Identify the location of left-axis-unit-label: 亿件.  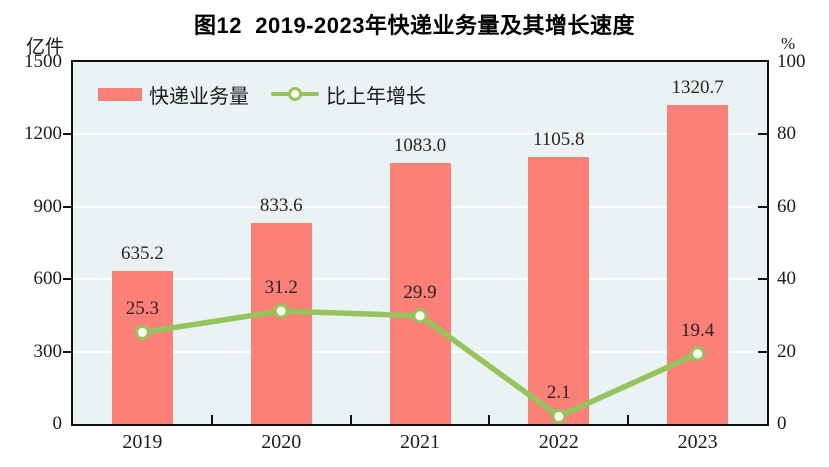
(44, 47).